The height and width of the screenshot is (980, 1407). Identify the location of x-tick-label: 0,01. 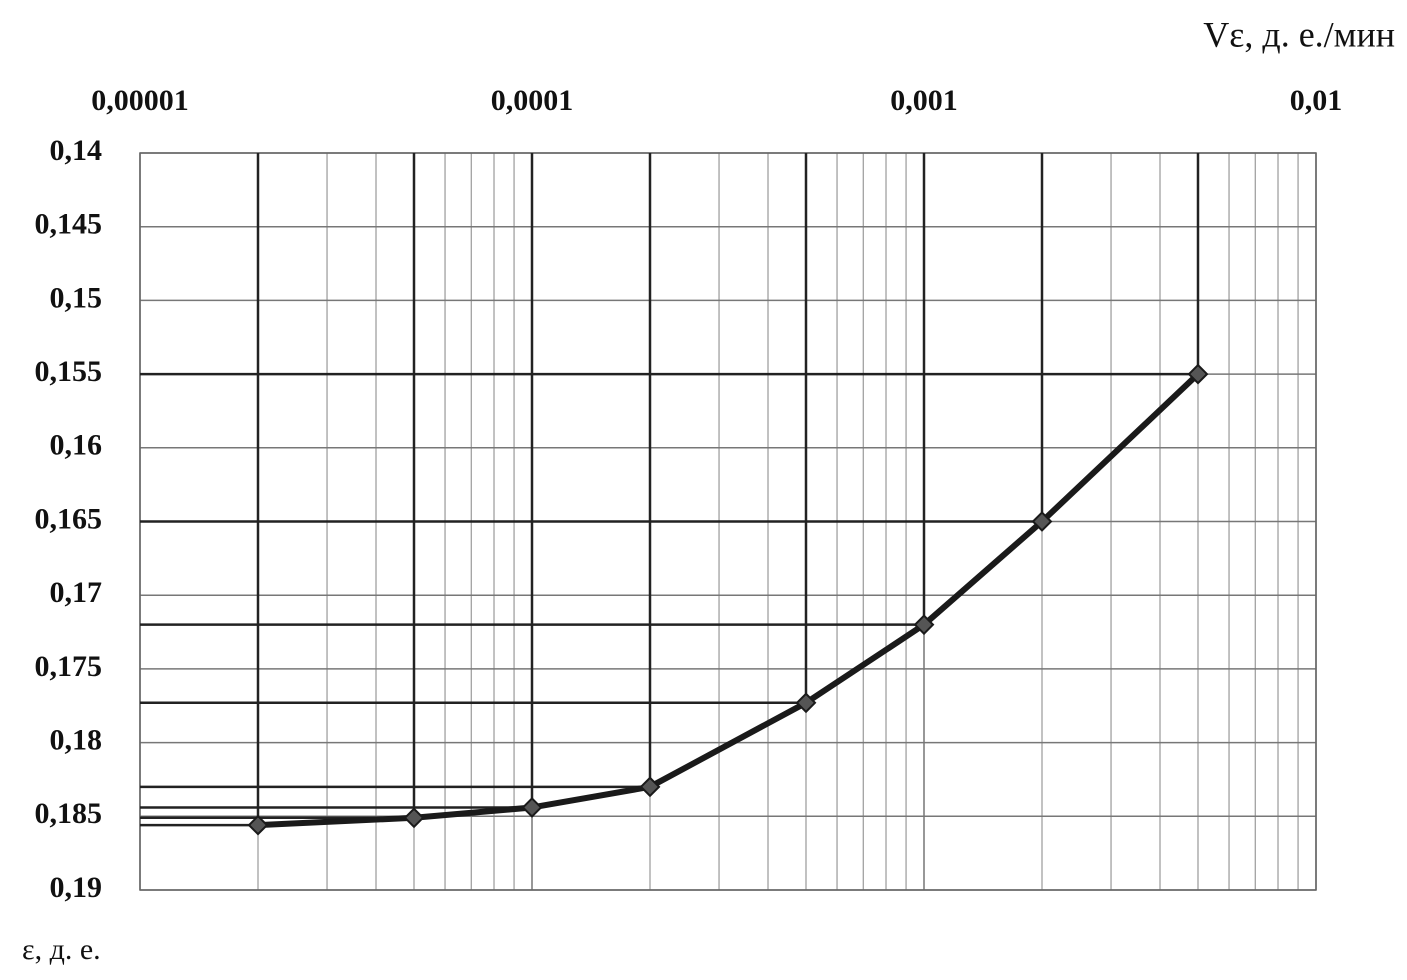
(1316, 100).